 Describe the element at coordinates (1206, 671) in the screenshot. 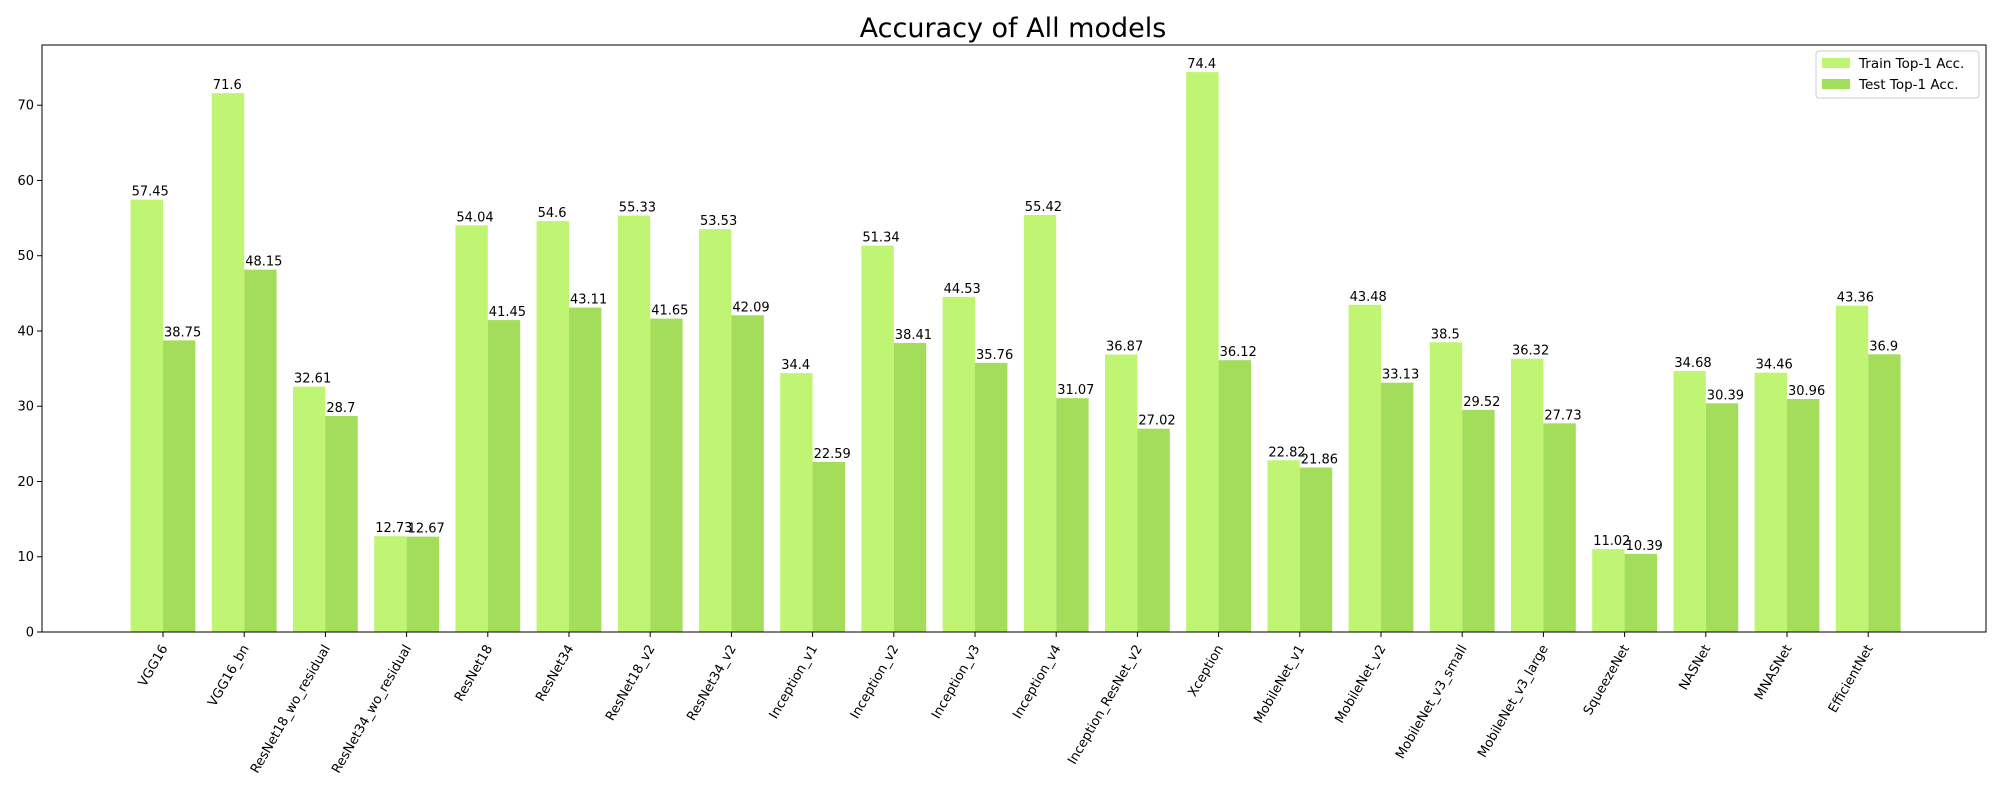

I see `x-tick-label: Xception` at that location.